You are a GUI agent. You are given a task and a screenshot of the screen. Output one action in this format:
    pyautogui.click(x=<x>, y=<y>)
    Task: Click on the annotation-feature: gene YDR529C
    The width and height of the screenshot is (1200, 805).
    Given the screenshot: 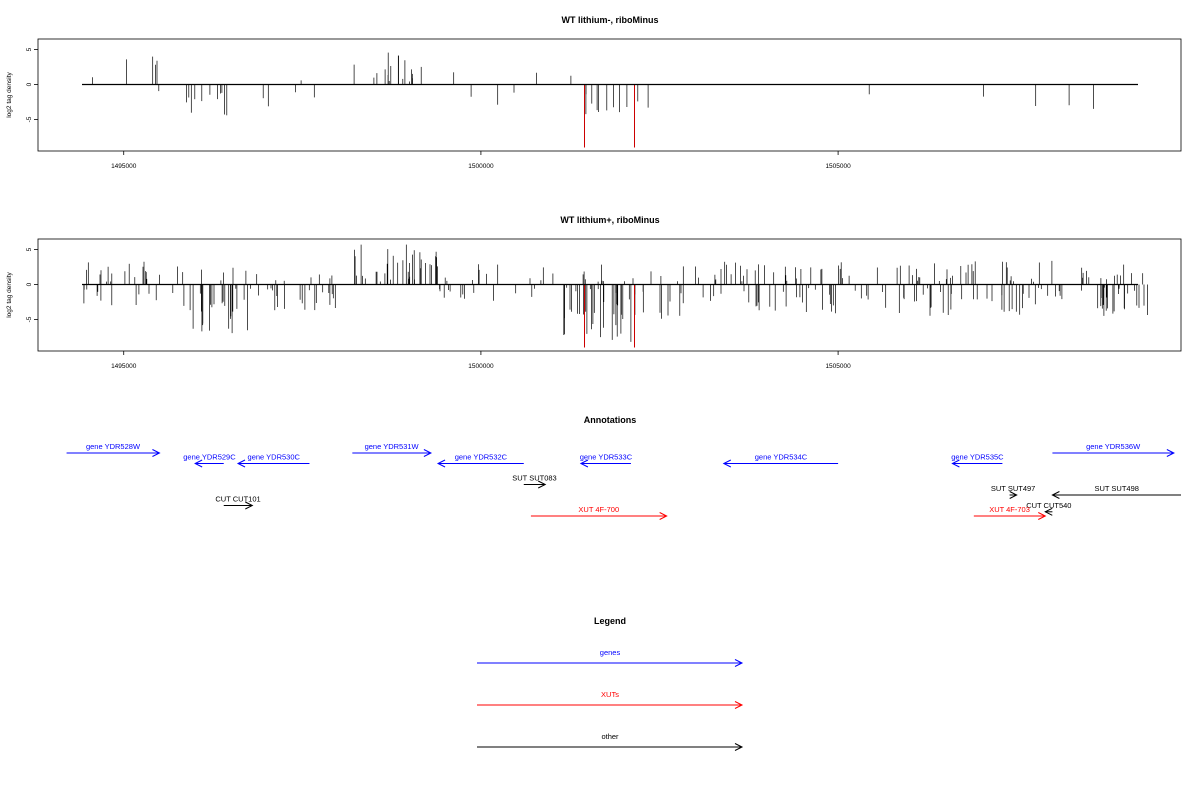 What is the action you would take?
    pyautogui.click(x=209, y=460)
    